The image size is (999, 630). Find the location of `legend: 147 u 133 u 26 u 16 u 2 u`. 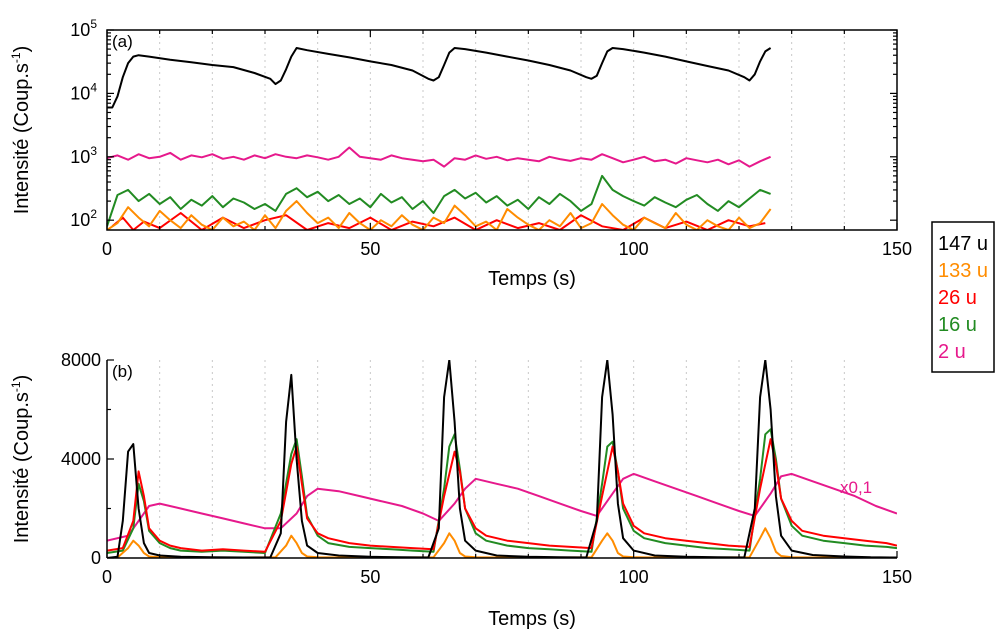

legend: 147 u 133 u 26 u 16 u 2 u is located at coordinates (963, 297).